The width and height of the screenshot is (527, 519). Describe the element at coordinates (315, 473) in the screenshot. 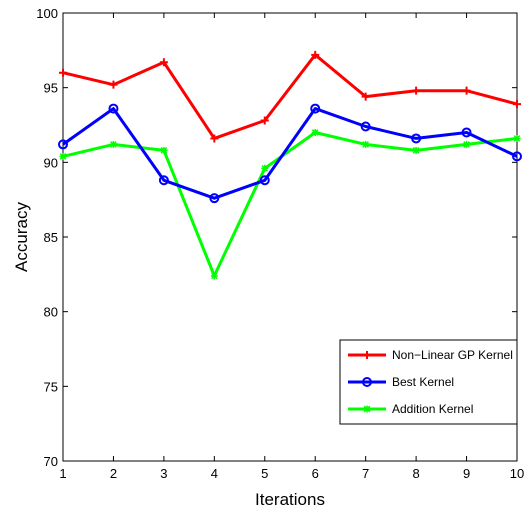

I see `x-tick-label: 6` at that location.